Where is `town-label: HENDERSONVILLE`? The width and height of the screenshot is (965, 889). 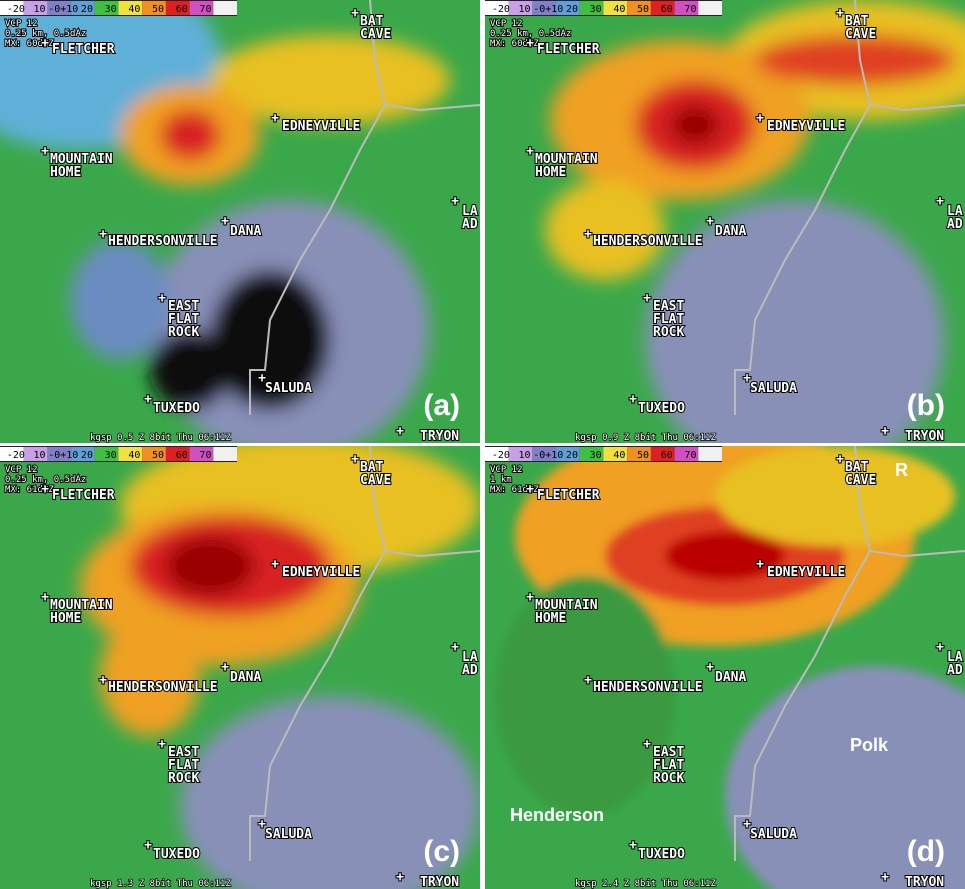 town-label: HENDERSONVILLE is located at coordinates (648, 241).